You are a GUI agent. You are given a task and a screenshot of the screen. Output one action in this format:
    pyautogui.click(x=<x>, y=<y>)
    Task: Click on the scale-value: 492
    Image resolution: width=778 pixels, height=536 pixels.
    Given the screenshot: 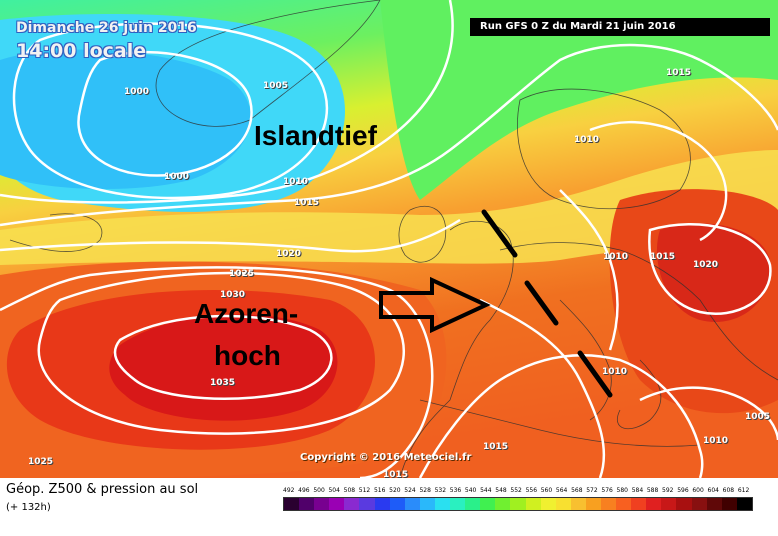 What is the action you would take?
    pyautogui.click(x=289, y=490)
    